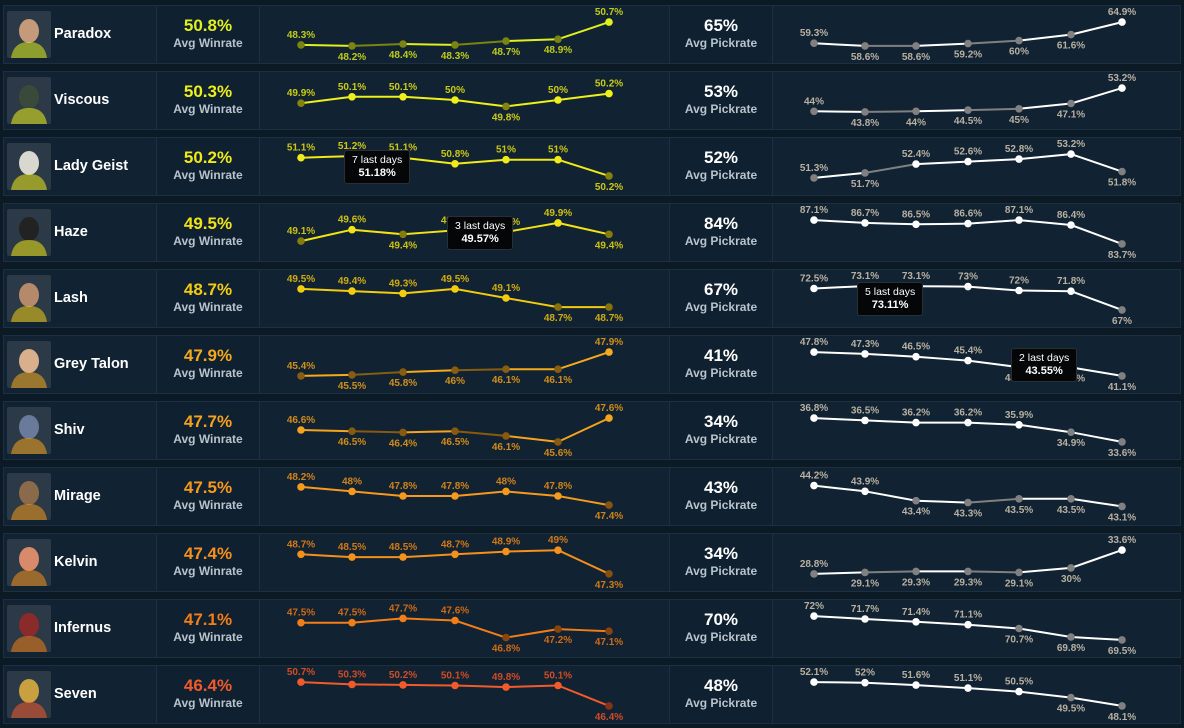 Image resolution: width=1184 pixels, height=728 pixels. What do you see at coordinates (29, 232) in the screenshot?
I see `haze-portrait` at bounding box center [29, 232].